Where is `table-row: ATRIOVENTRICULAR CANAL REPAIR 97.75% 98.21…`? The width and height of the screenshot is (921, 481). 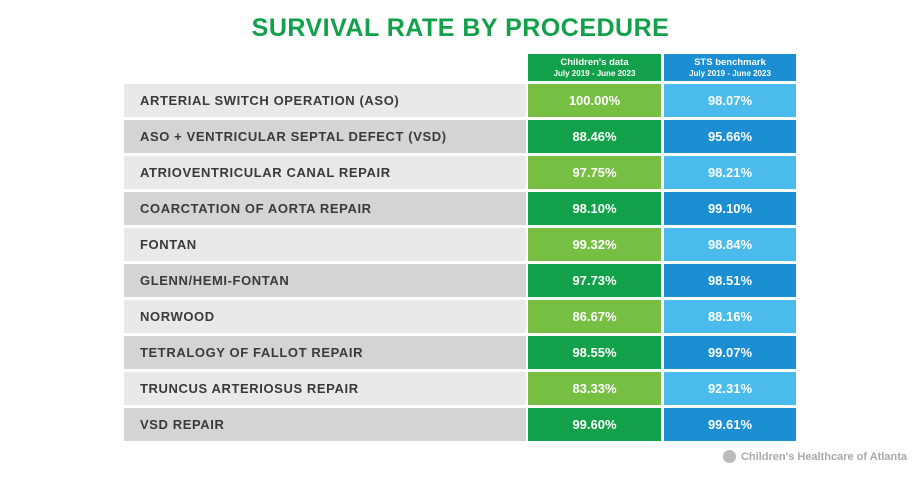 table-row: ATRIOVENTRICULAR CANAL REPAIR 97.75% 98.21… is located at coordinates (460, 172).